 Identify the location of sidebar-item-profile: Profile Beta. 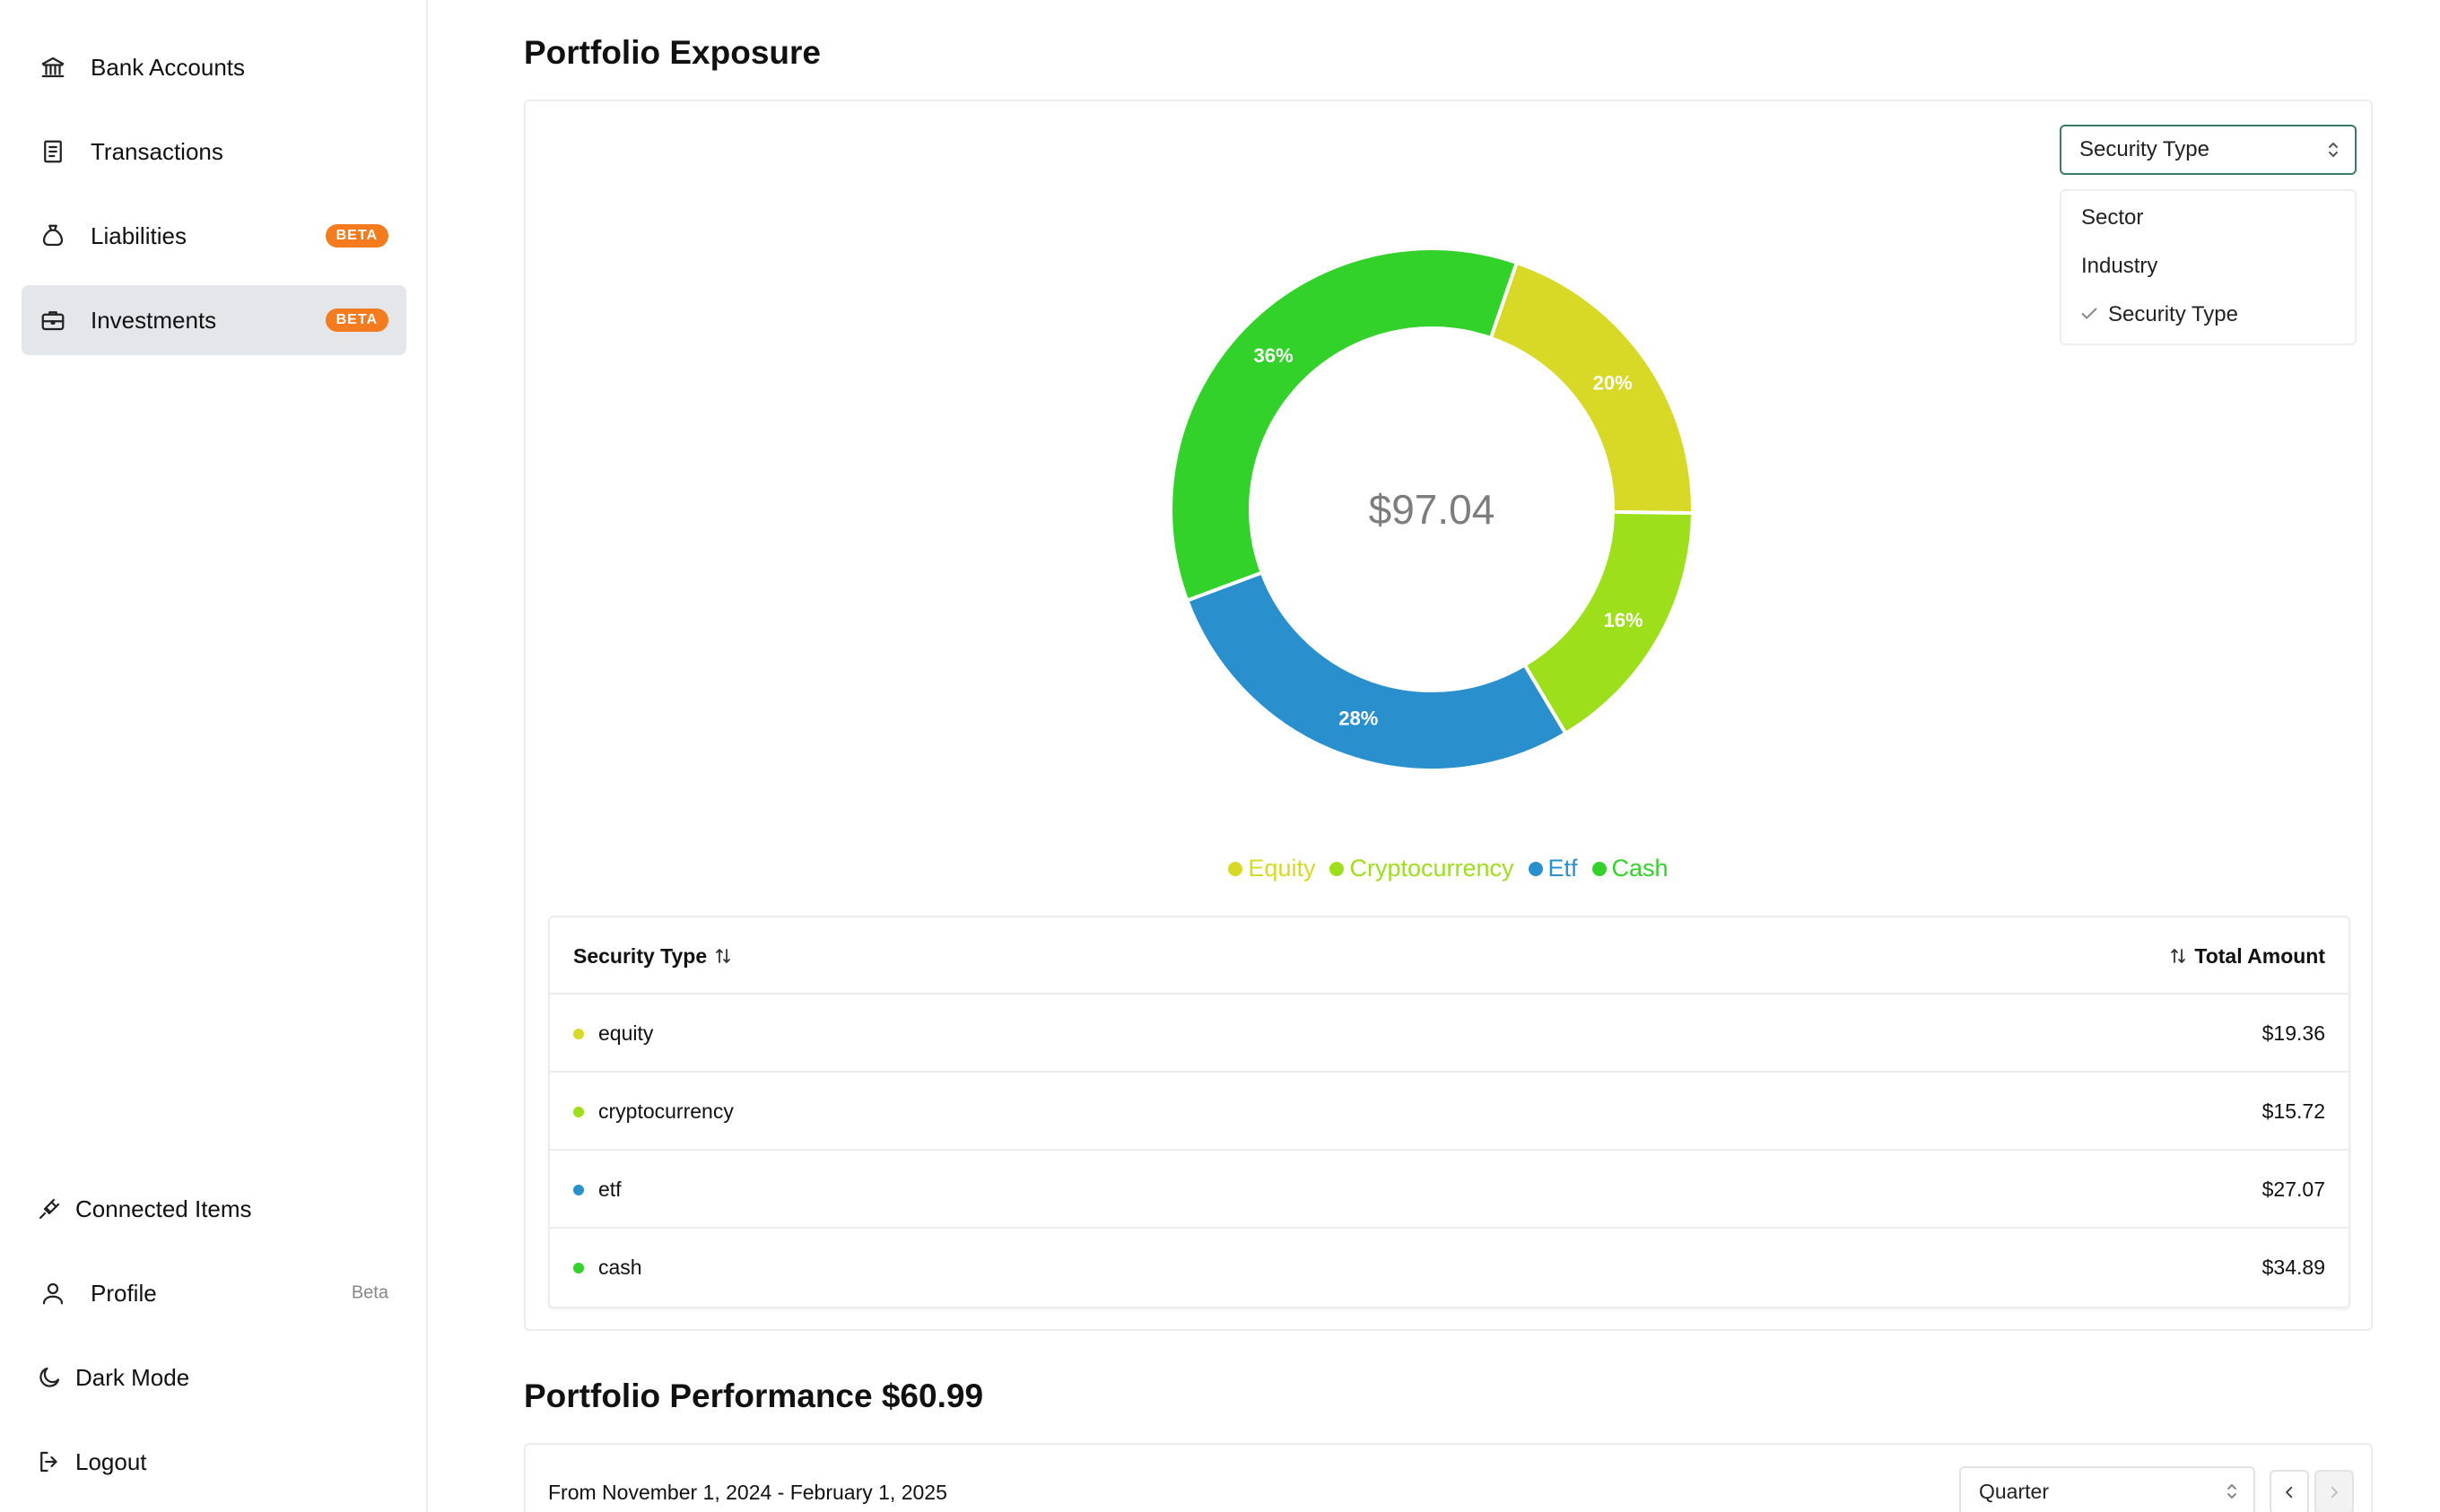
(214, 1293).